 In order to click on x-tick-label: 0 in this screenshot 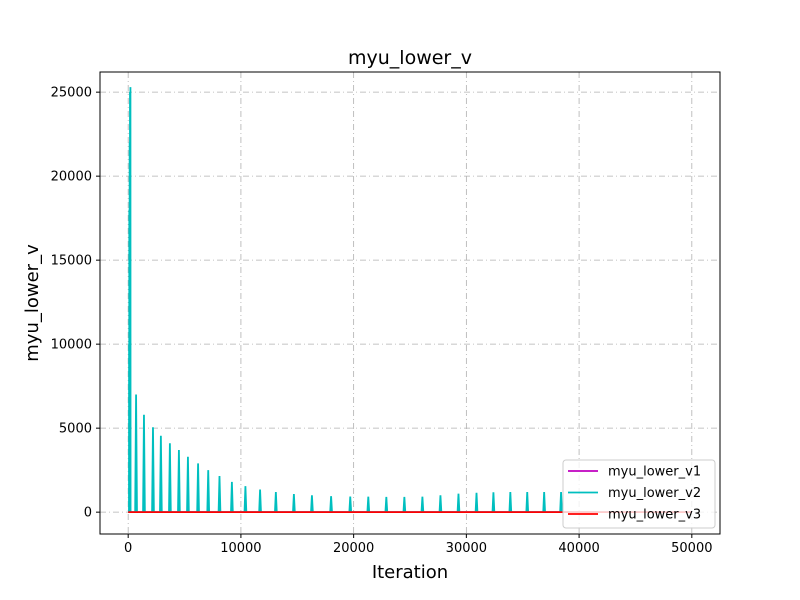, I will do `click(128, 548)`.